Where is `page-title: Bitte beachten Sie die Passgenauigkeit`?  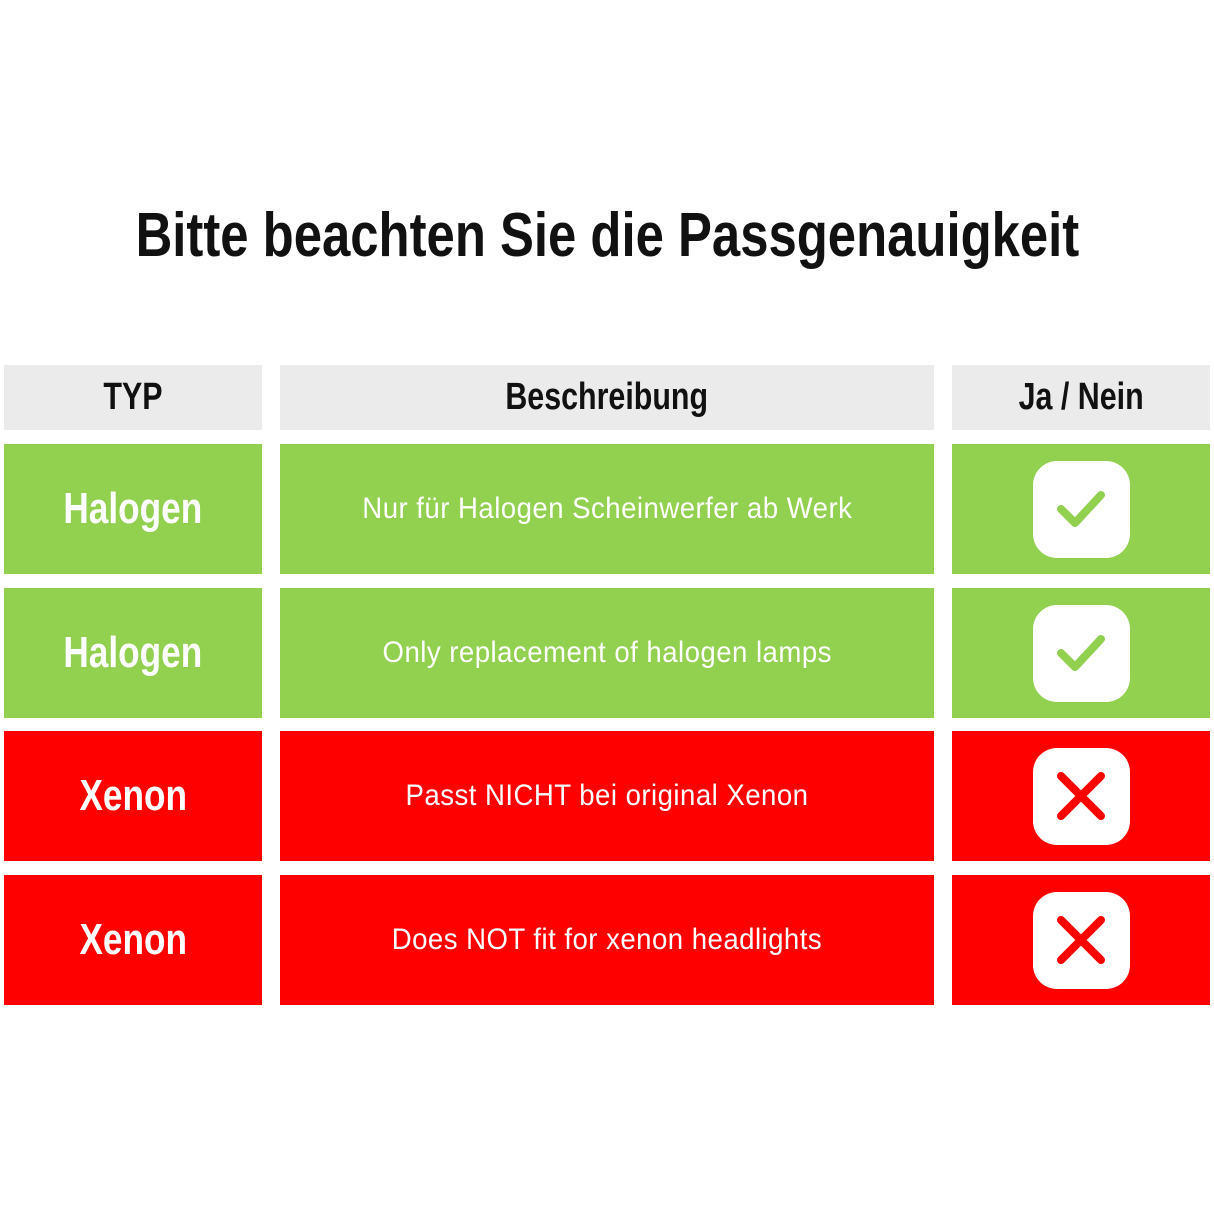
page-title: Bitte beachten Sie die Passgenauigkeit is located at coordinates (607, 235).